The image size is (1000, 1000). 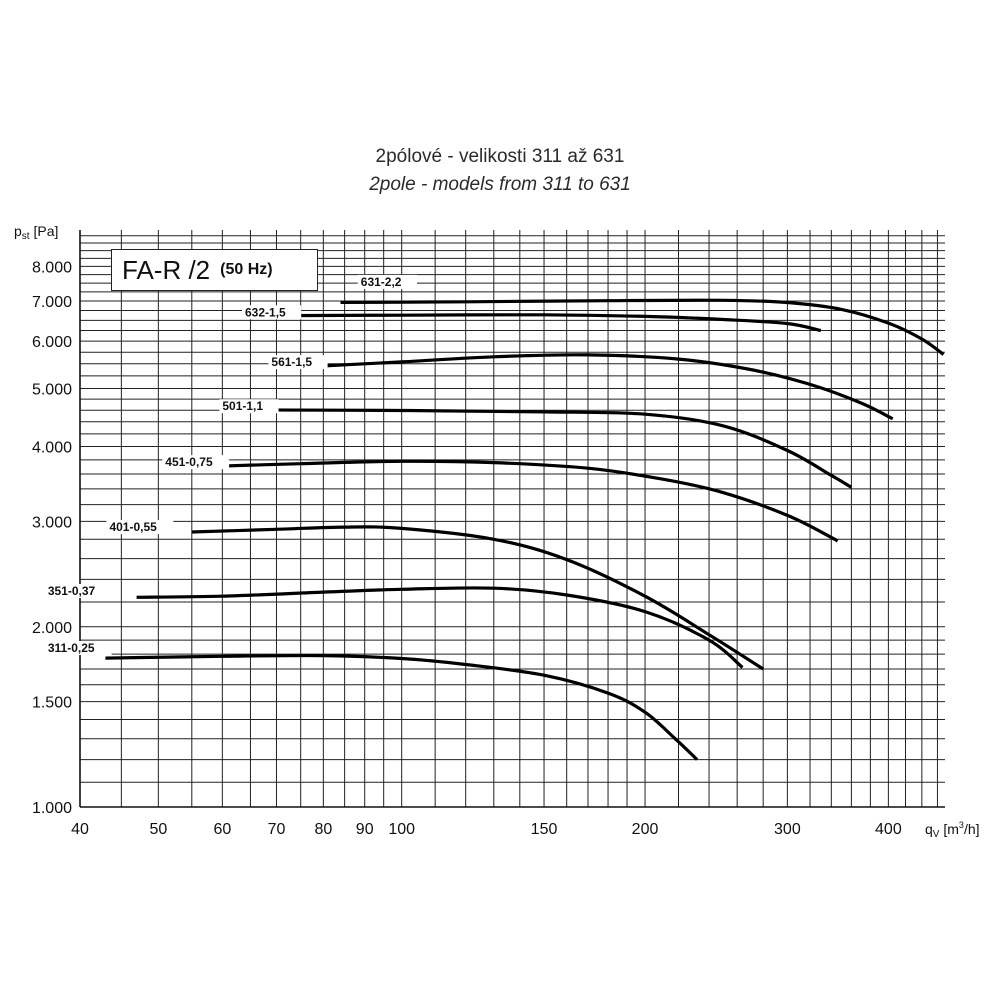 What do you see at coordinates (52, 703) in the screenshot?
I see `y-tick-label: 1.500` at bounding box center [52, 703].